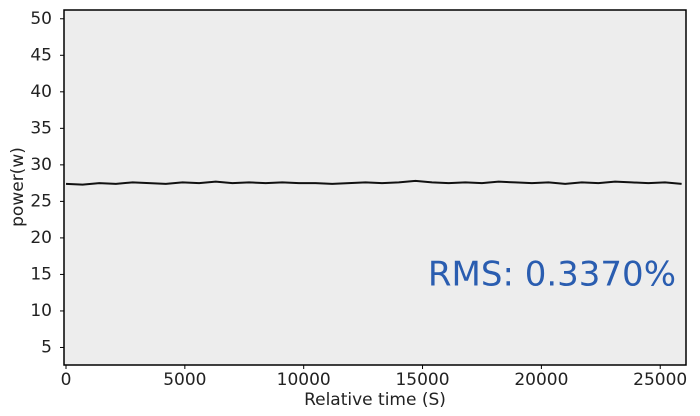 This screenshot has width=700, height=416. Describe the element at coordinates (541, 380) in the screenshot. I see `x-tick-label: 20000` at that location.